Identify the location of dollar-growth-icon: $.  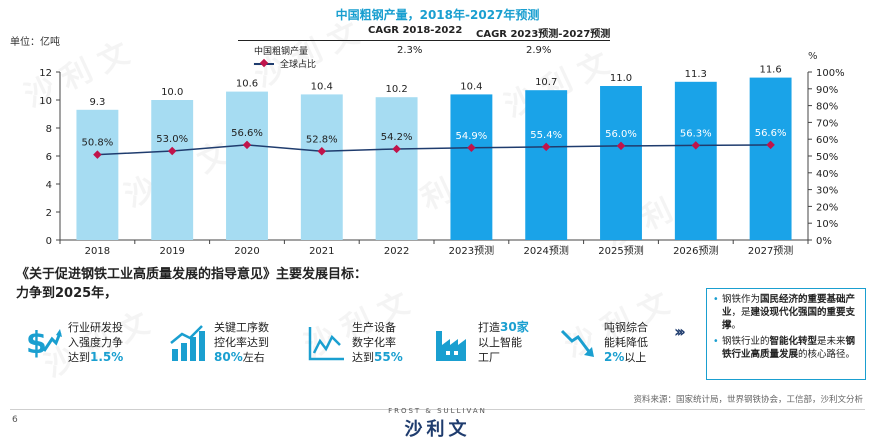
(44, 343).